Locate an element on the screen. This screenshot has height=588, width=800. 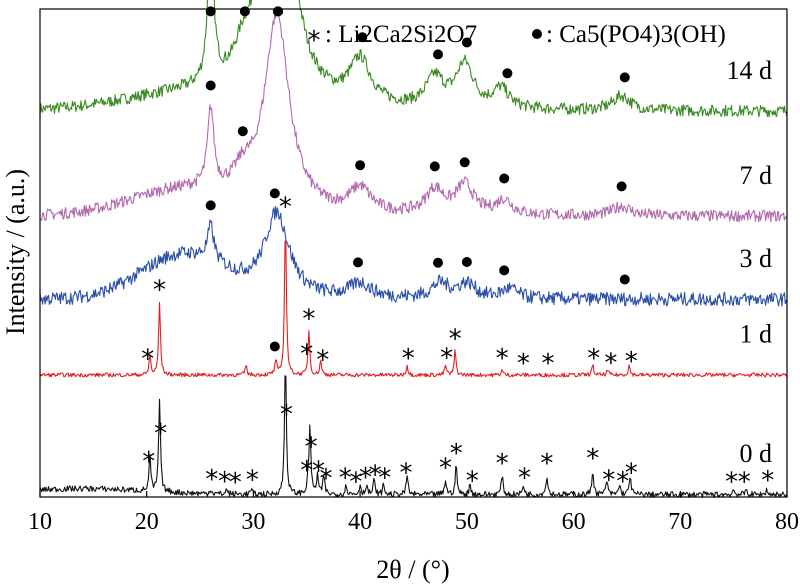
lcs-marker-0d-24: * is located at coordinates (608, 480).